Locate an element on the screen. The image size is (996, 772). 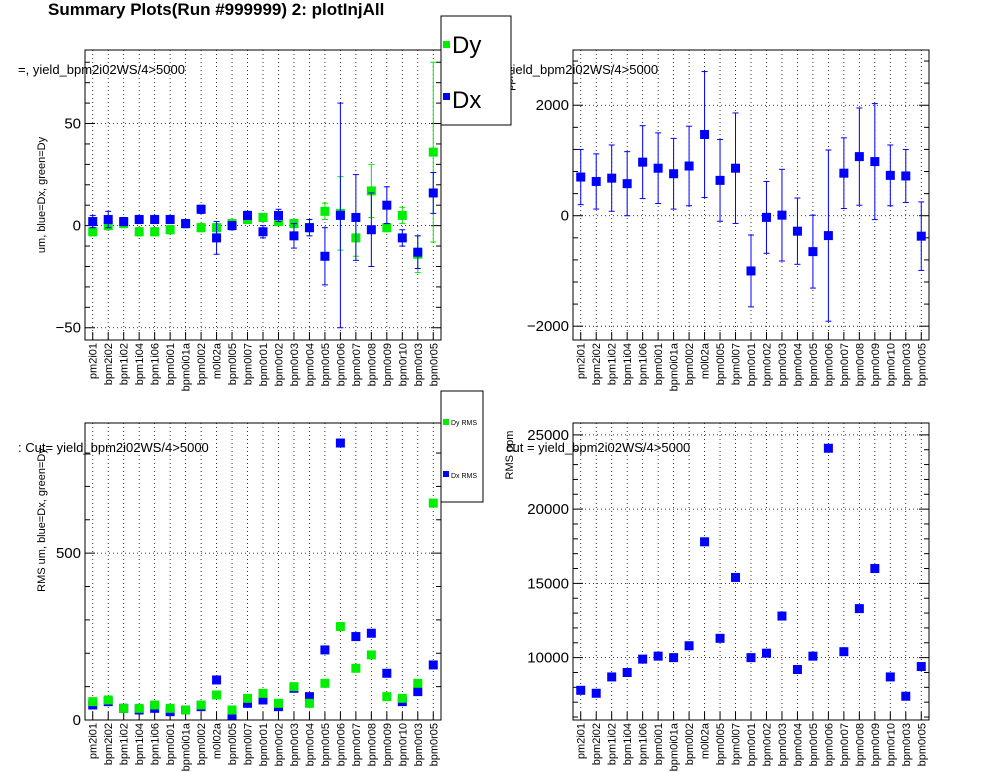
legend-marker-dx is located at coordinates (446, 96).